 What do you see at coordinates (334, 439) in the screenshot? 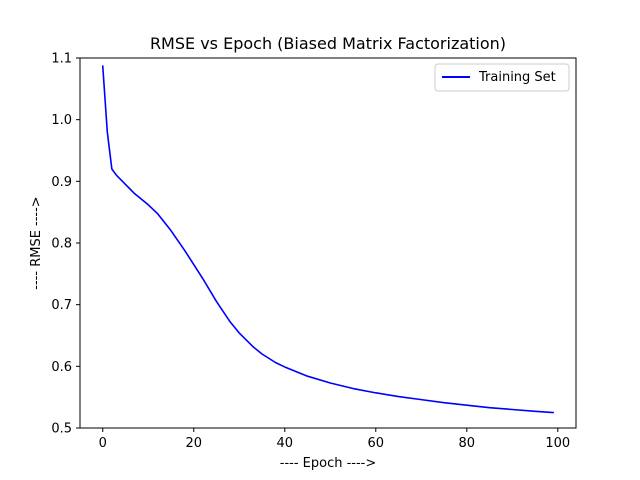
I see `x-axis: 0 20 40 60 80 100` at bounding box center [334, 439].